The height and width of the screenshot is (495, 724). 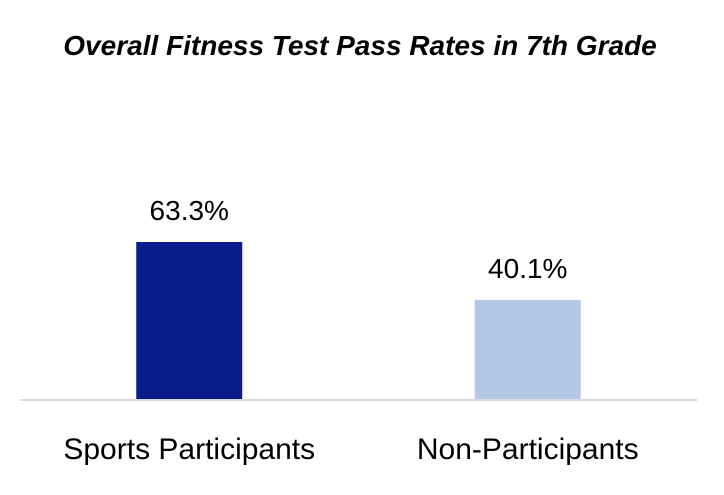 I want to click on category-label-sports-participants: Sports Participants, so click(x=189, y=449).